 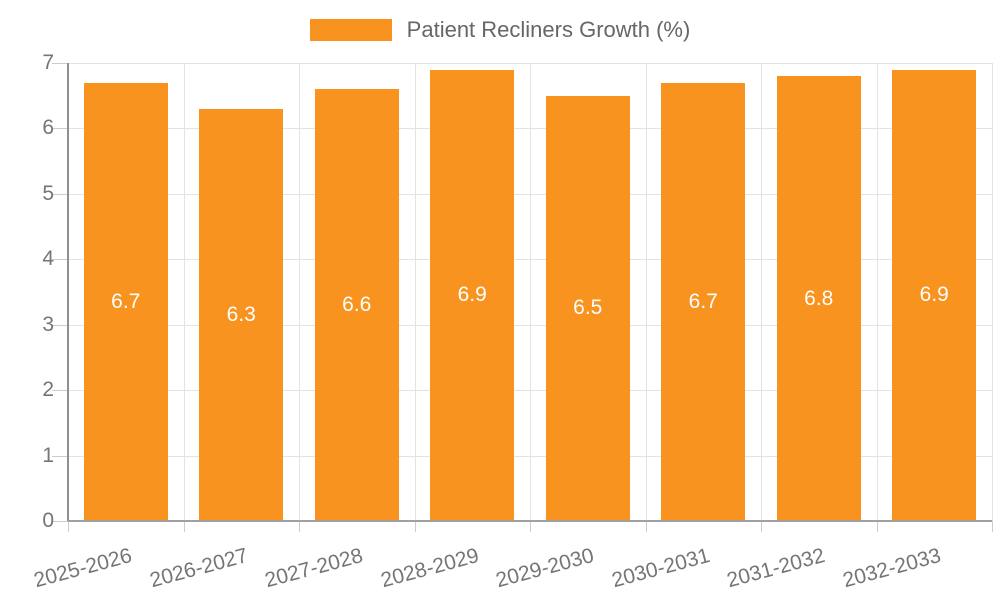 What do you see at coordinates (48, 193) in the screenshot?
I see `y-axis-label: 5` at bounding box center [48, 193].